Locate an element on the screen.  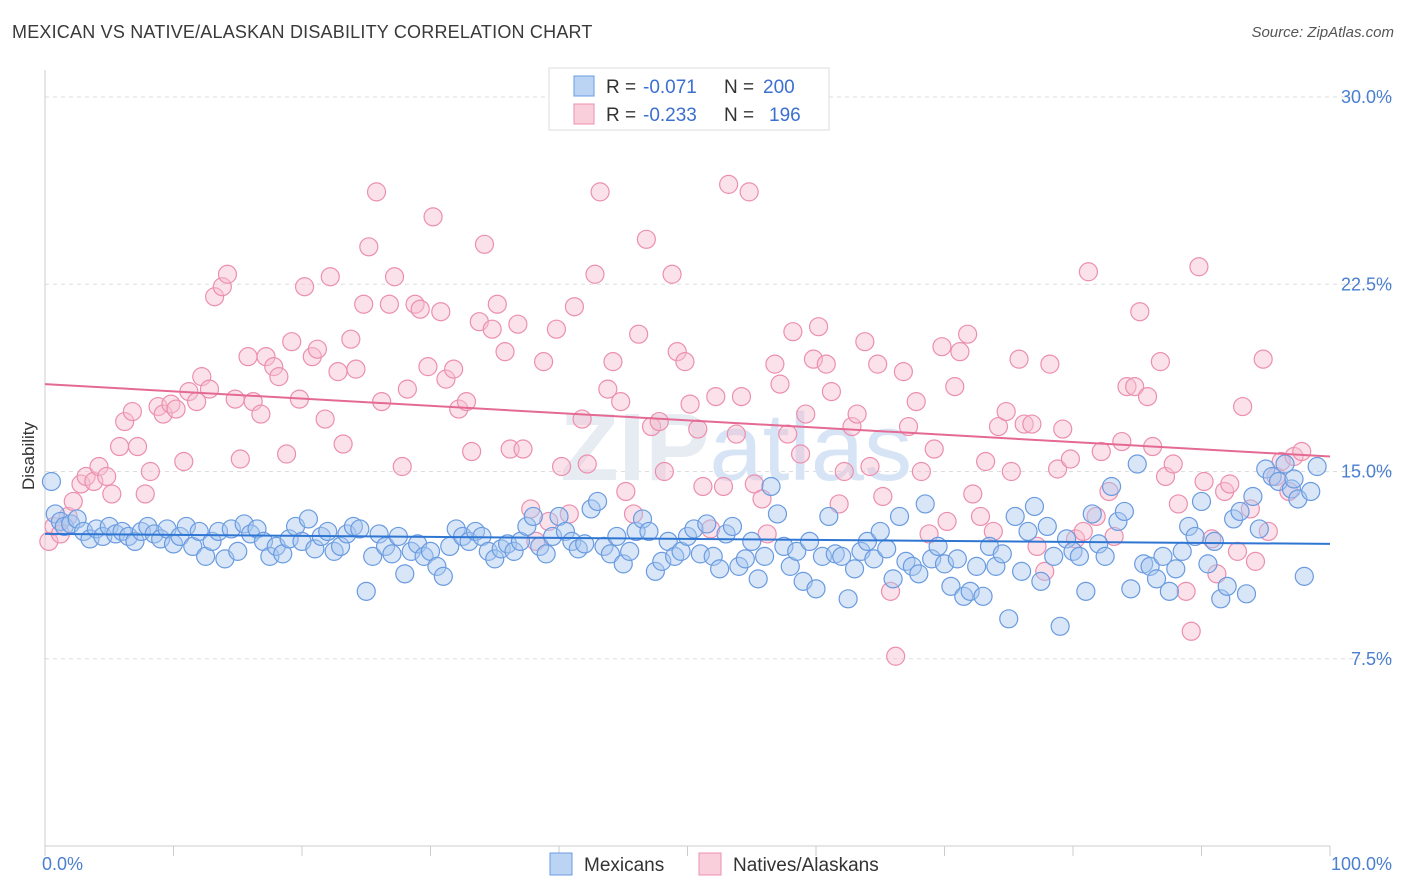
bottom-swatch-mexicans is located at coordinates (561, 864).